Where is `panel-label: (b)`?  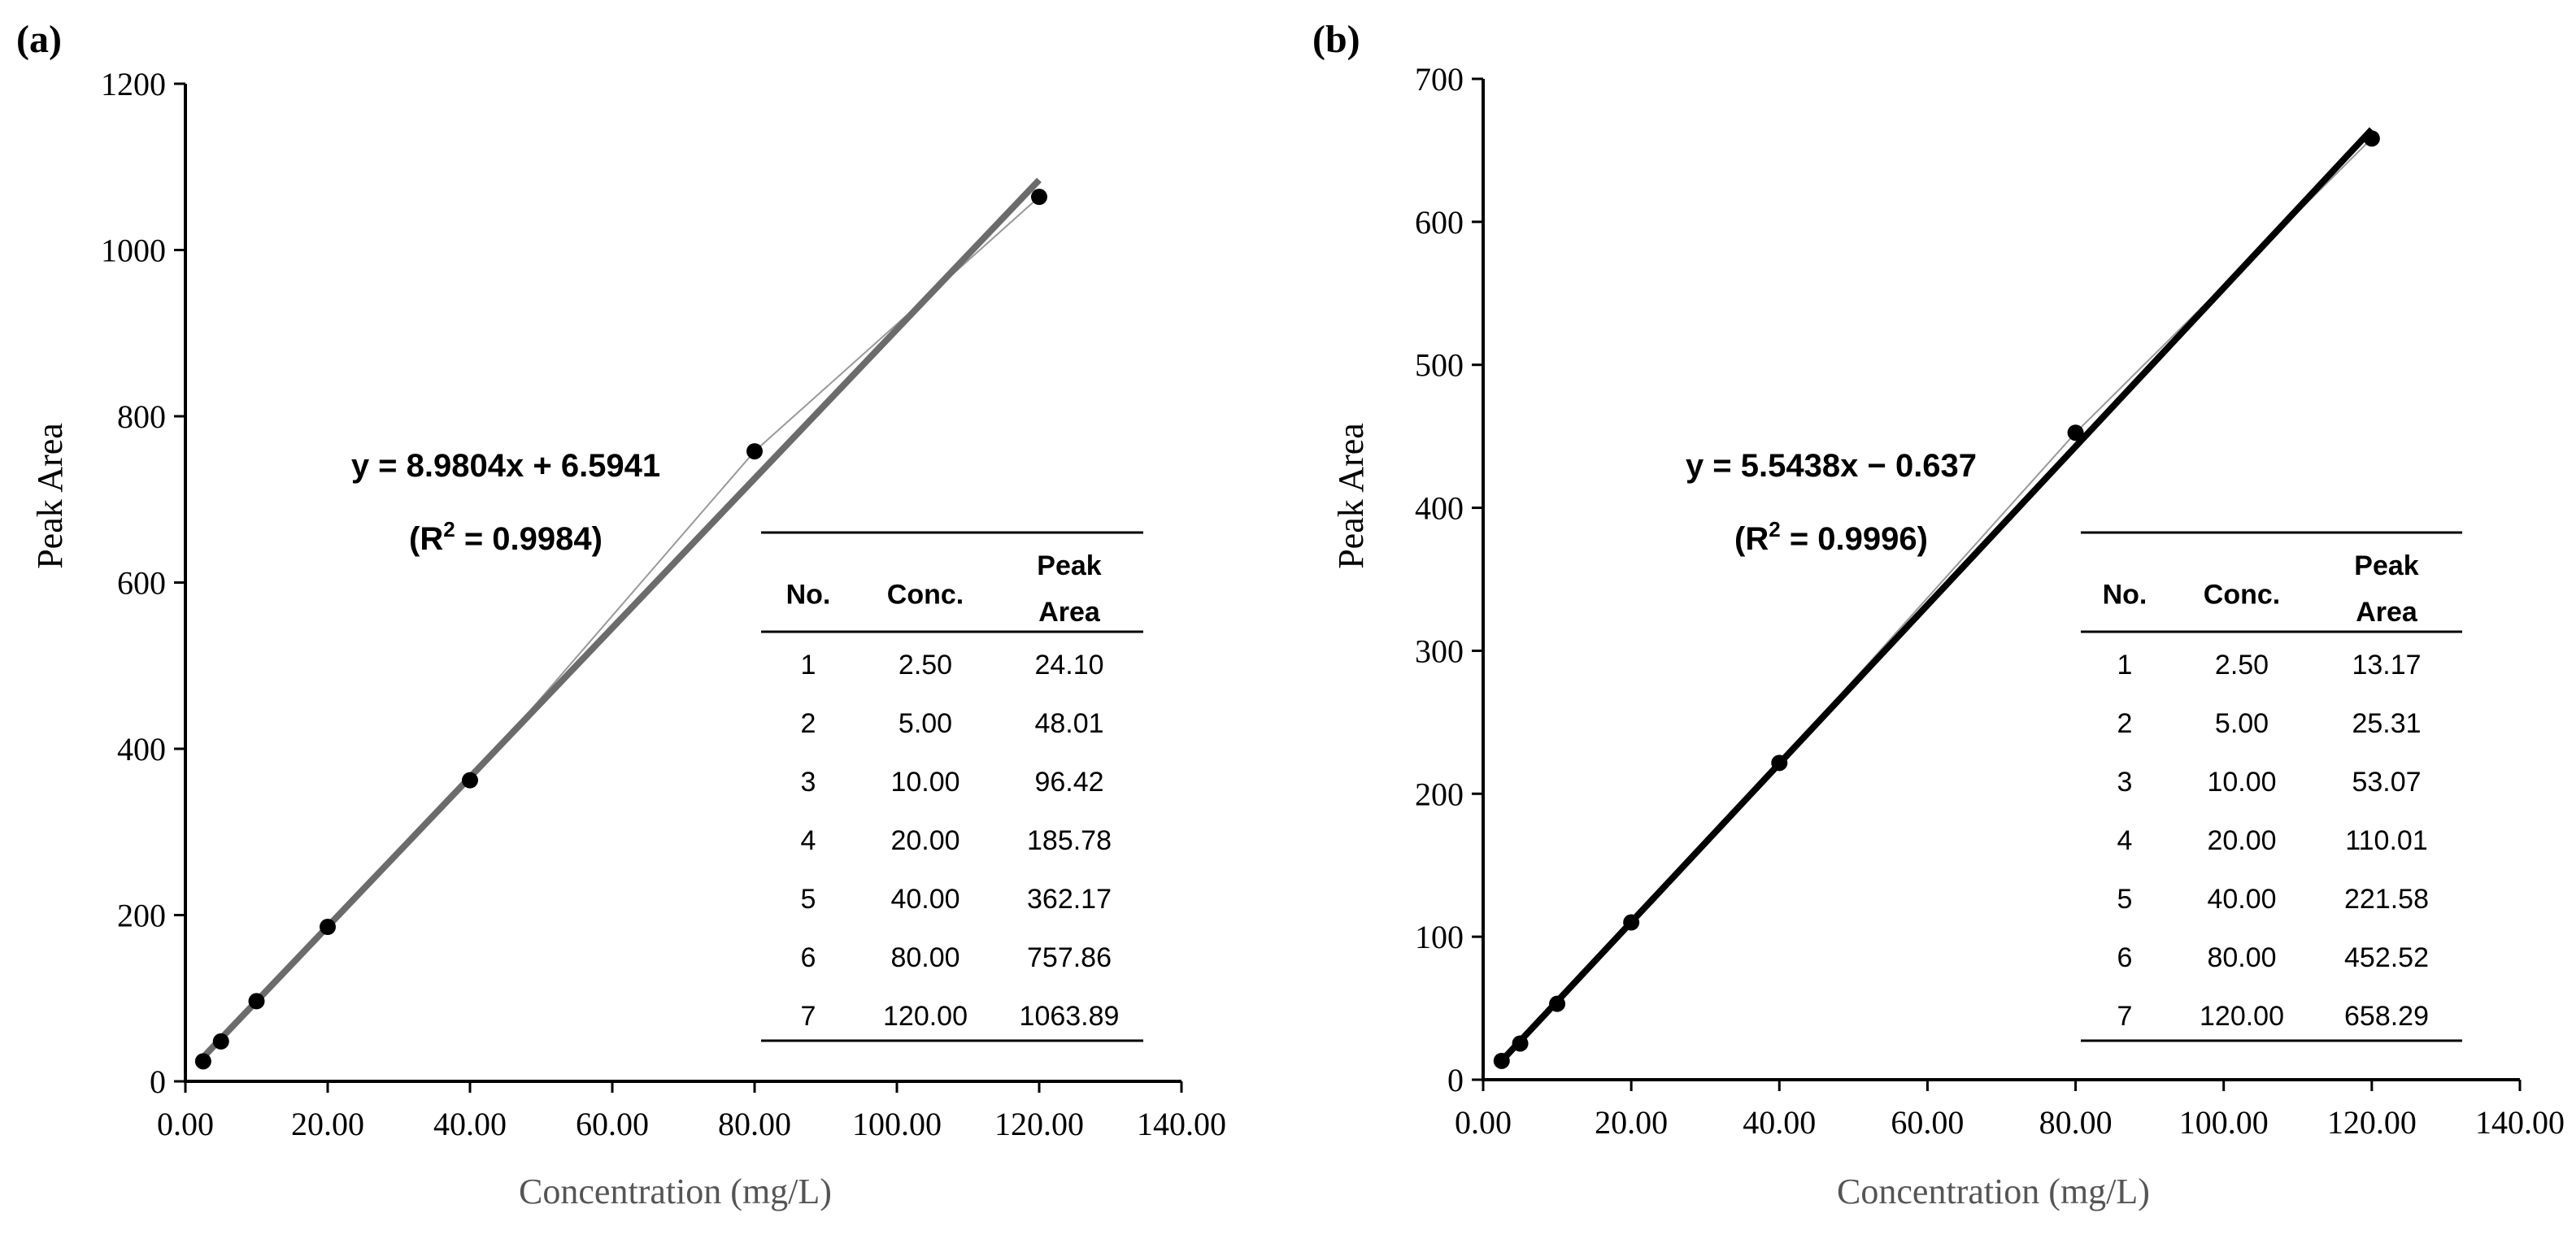
panel-label: (b) is located at coordinates (1336, 39).